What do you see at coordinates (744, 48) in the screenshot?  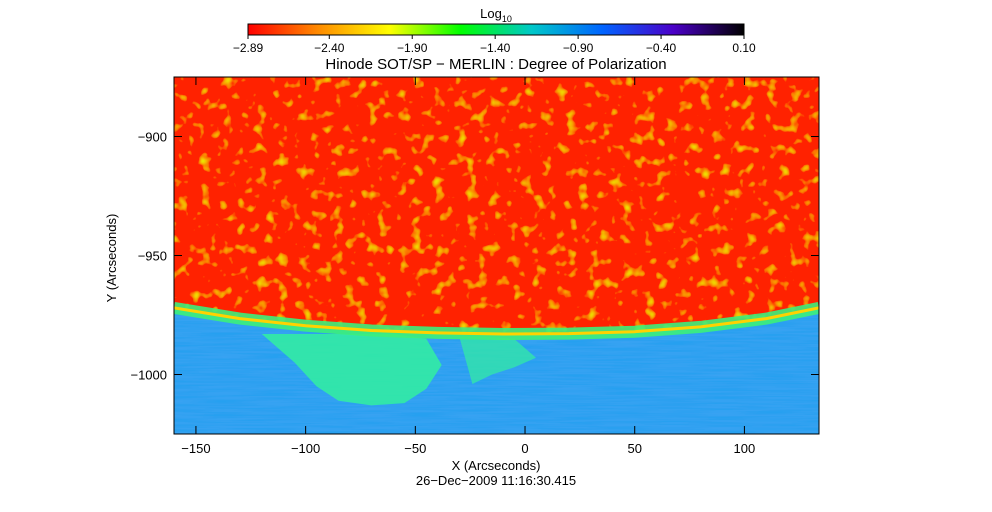 I see `colorbar-tick-label: 0.10` at bounding box center [744, 48].